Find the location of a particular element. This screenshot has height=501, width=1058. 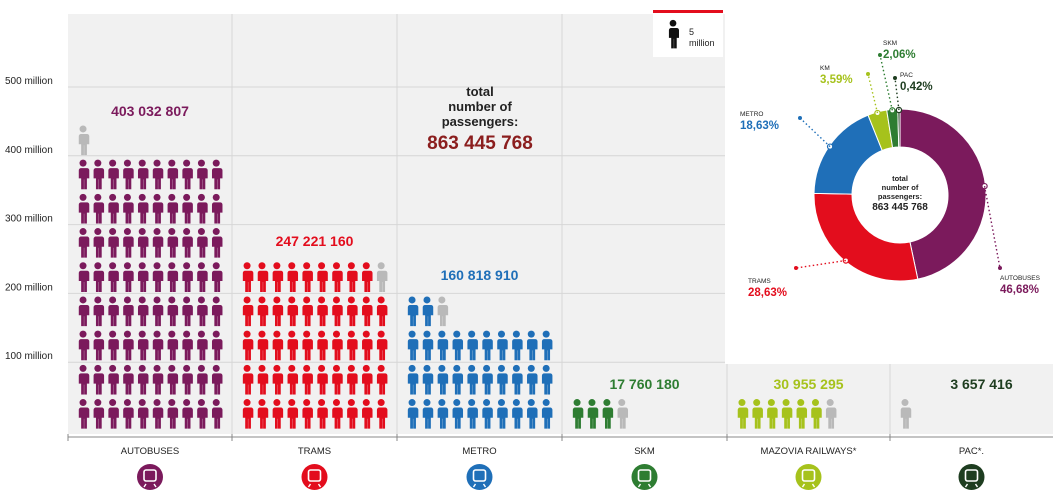

plot-background-right is located at coordinates (889, 399).